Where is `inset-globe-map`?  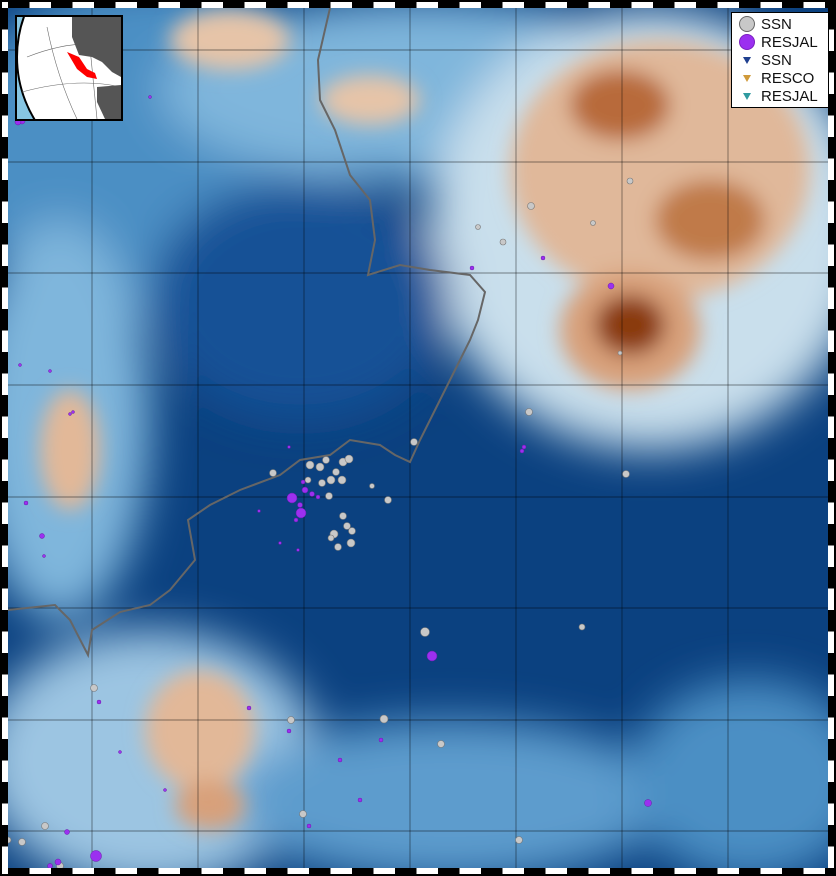 inset-globe-map is located at coordinates (69, 68).